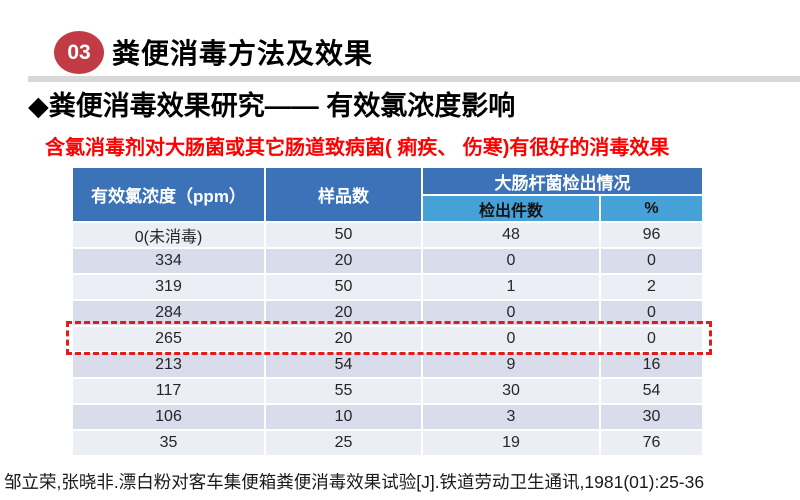 The width and height of the screenshot is (800, 500). What do you see at coordinates (511, 208) in the screenshot?
I see `column-subheader-detected-count: 检出件数` at bounding box center [511, 208].